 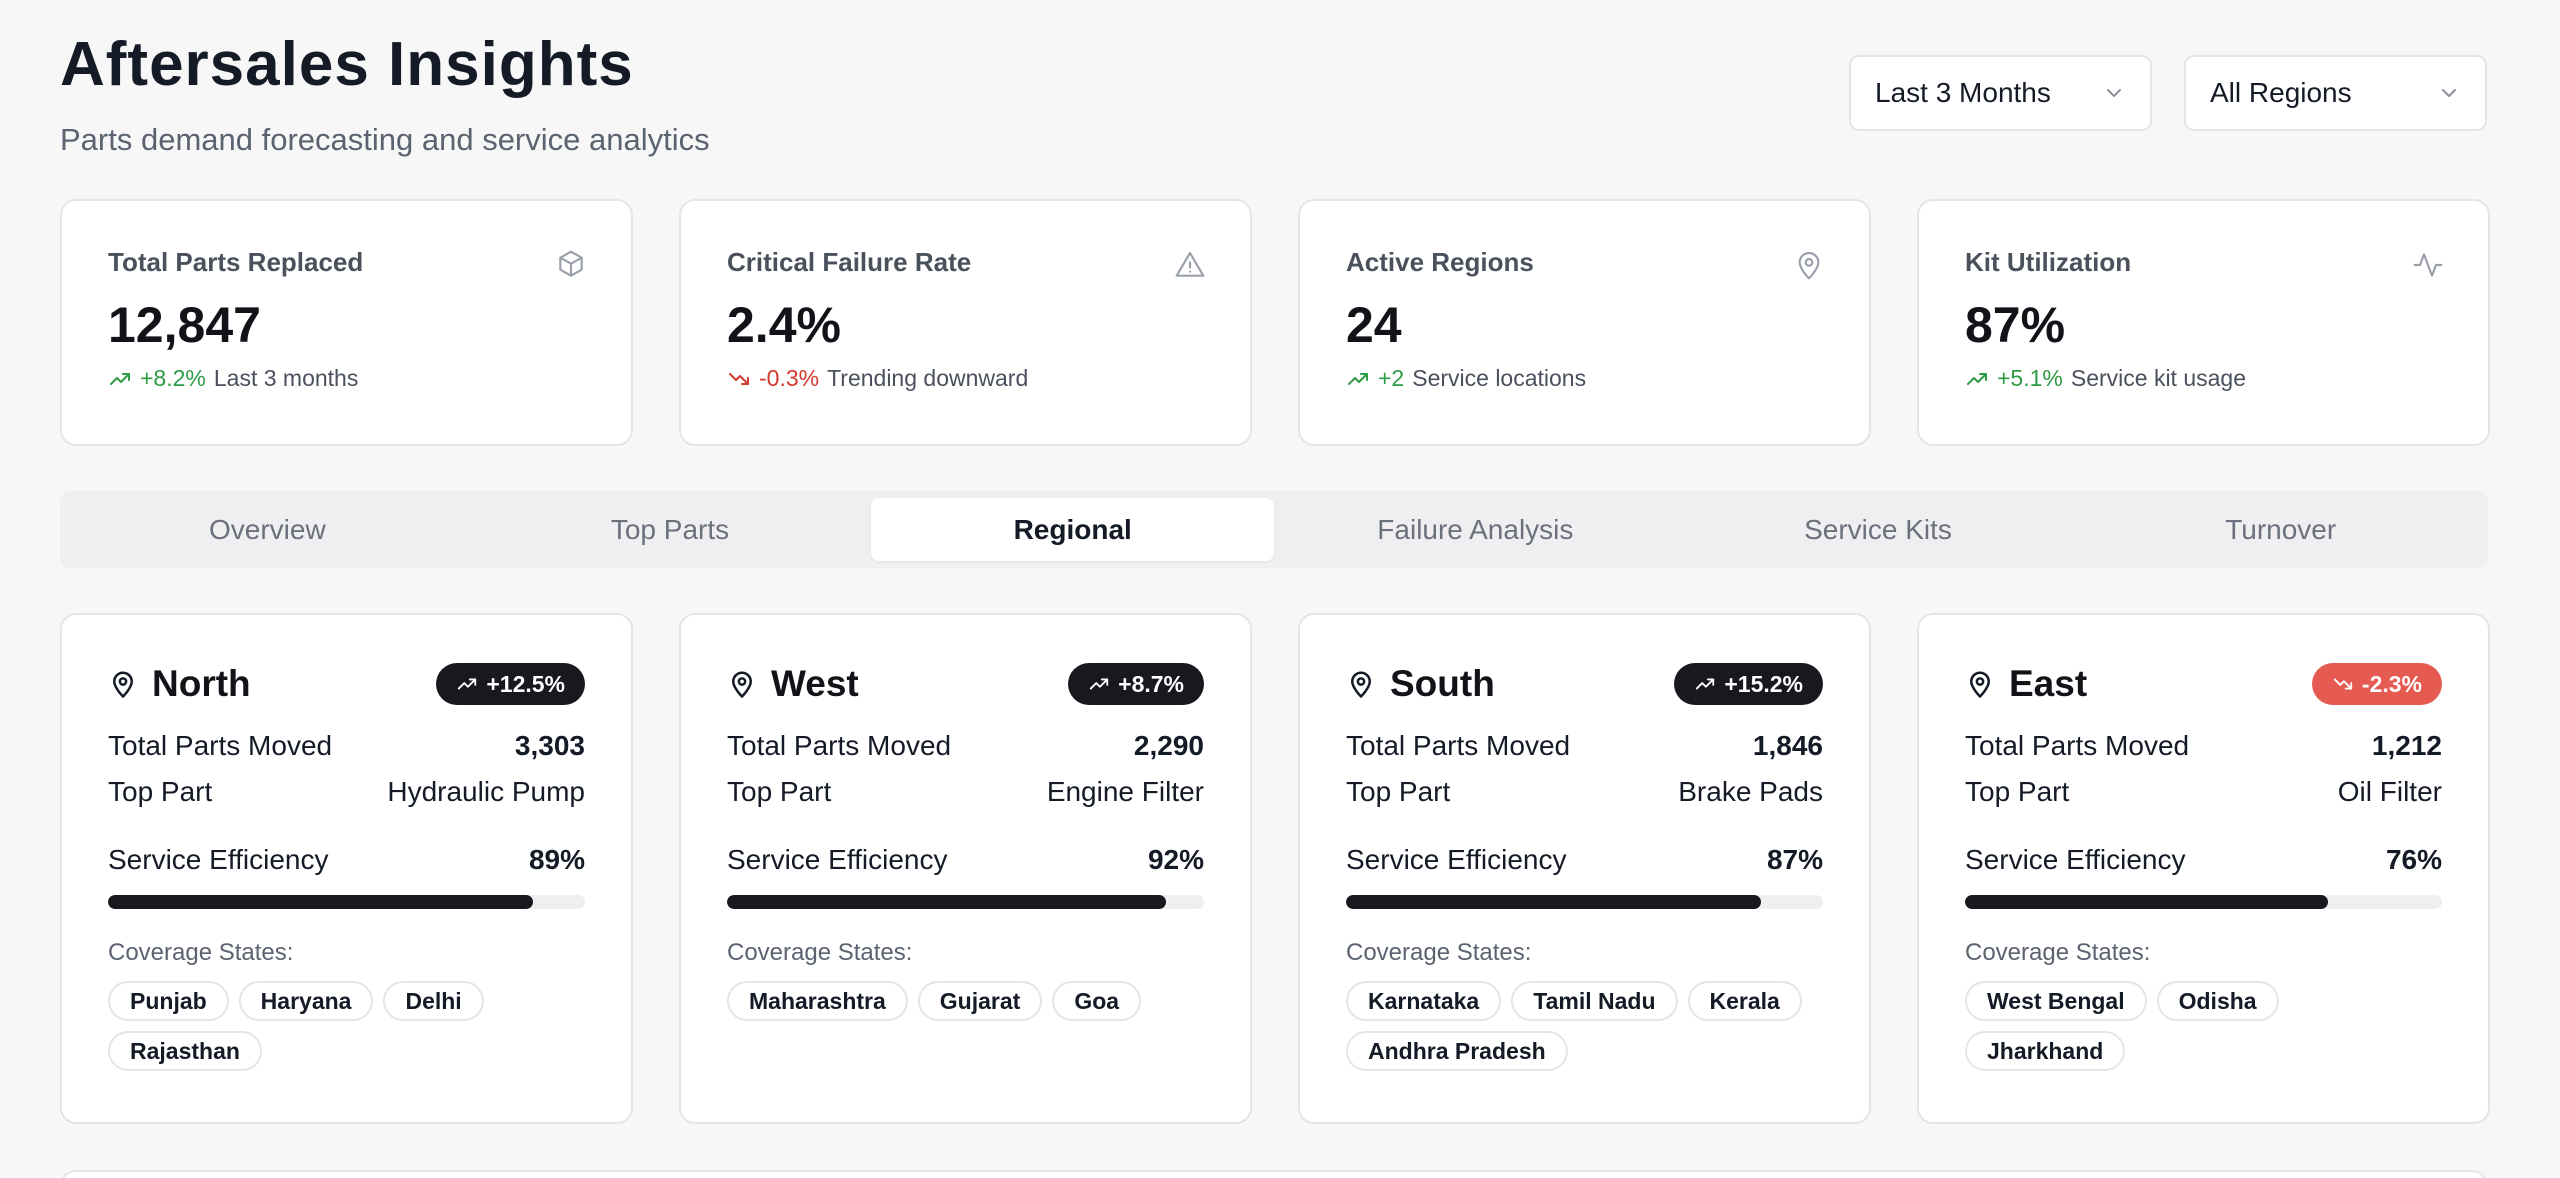 What do you see at coordinates (2343, 684) in the screenshot?
I see `trending-down-icon` at bounding box center [2343, 684].